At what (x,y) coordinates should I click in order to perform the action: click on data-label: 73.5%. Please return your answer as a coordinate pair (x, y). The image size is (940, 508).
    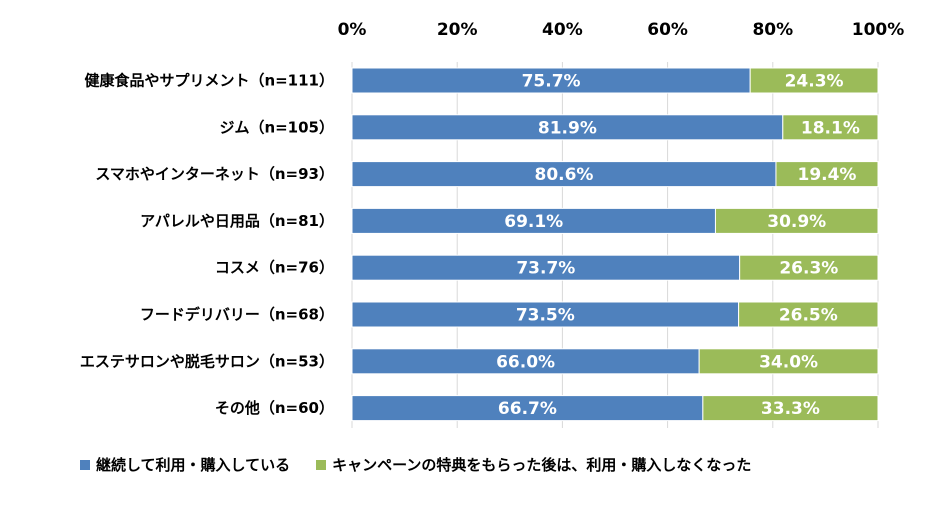
    Looking at the image, I should click on (545, 316).